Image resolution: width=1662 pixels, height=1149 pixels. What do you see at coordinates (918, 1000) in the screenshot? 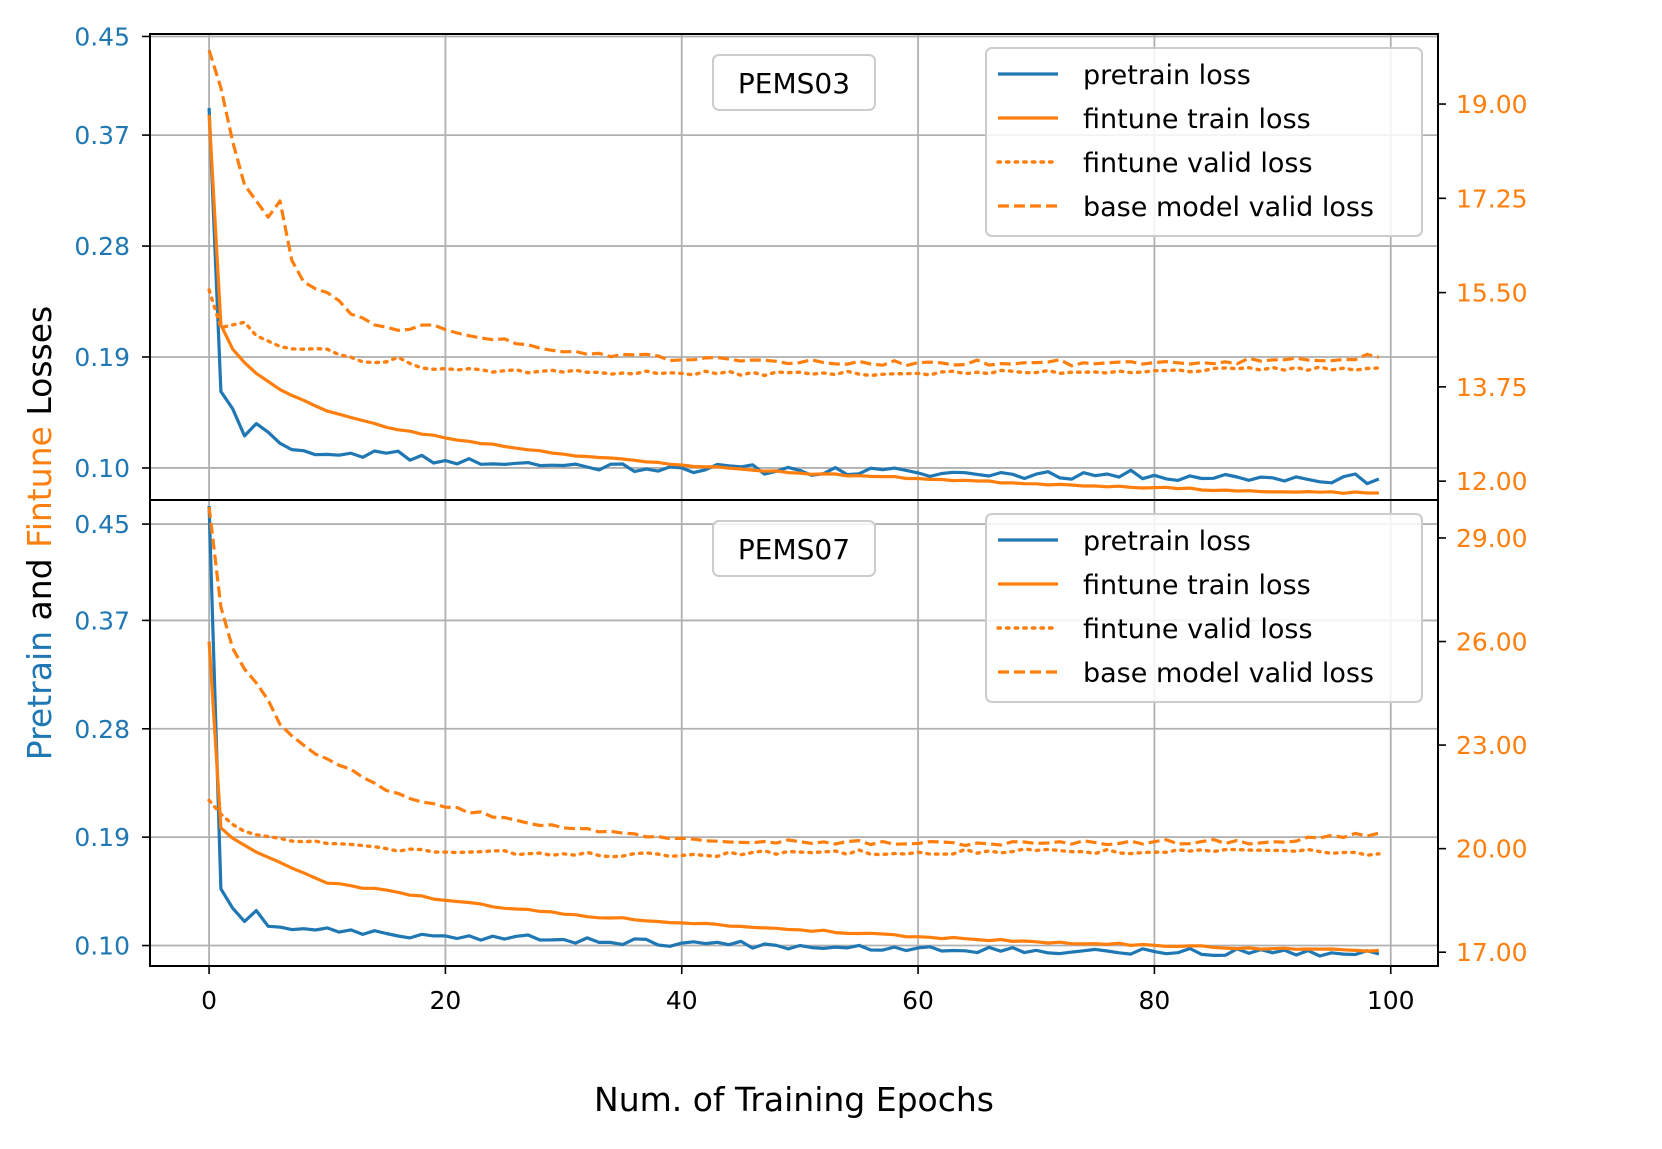
I see `tick-label-x: 60` at bounding box center [918, 1000].